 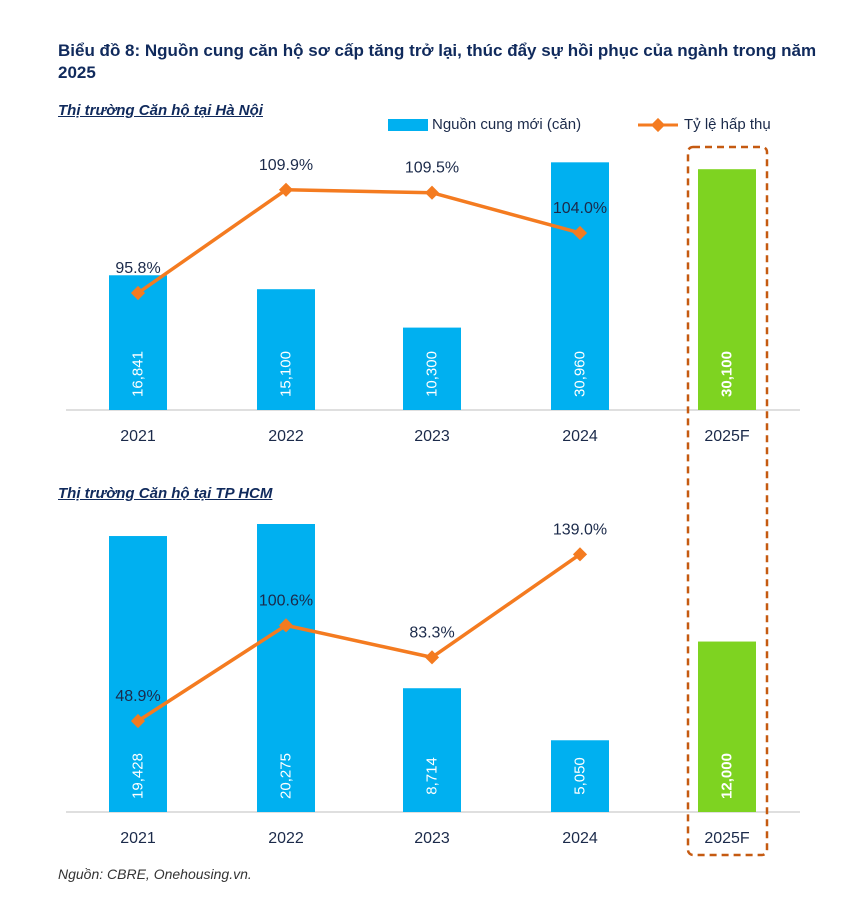 What do you see at coordinates (580, 554) in the screenshot?
I see `hcm-absorption-point-2024` at bounding box center [580, 554].